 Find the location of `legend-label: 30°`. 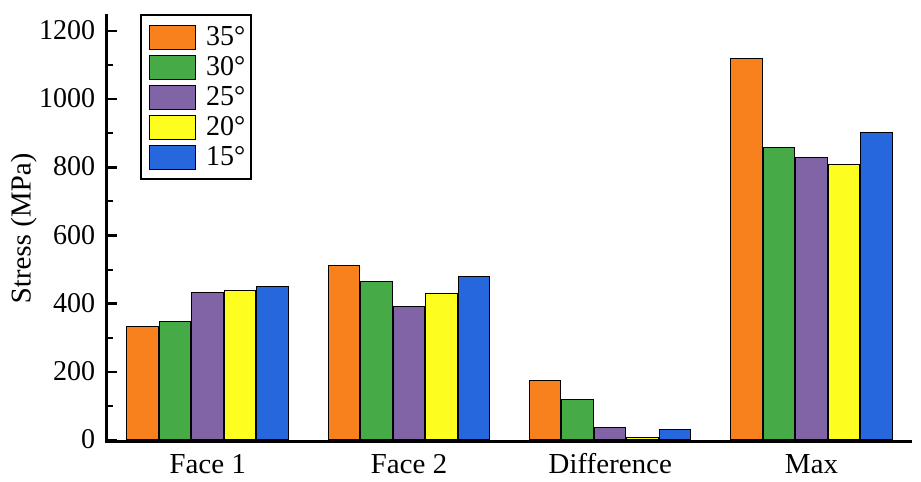

legend-label: 30° is located at coordinates (226, 66).